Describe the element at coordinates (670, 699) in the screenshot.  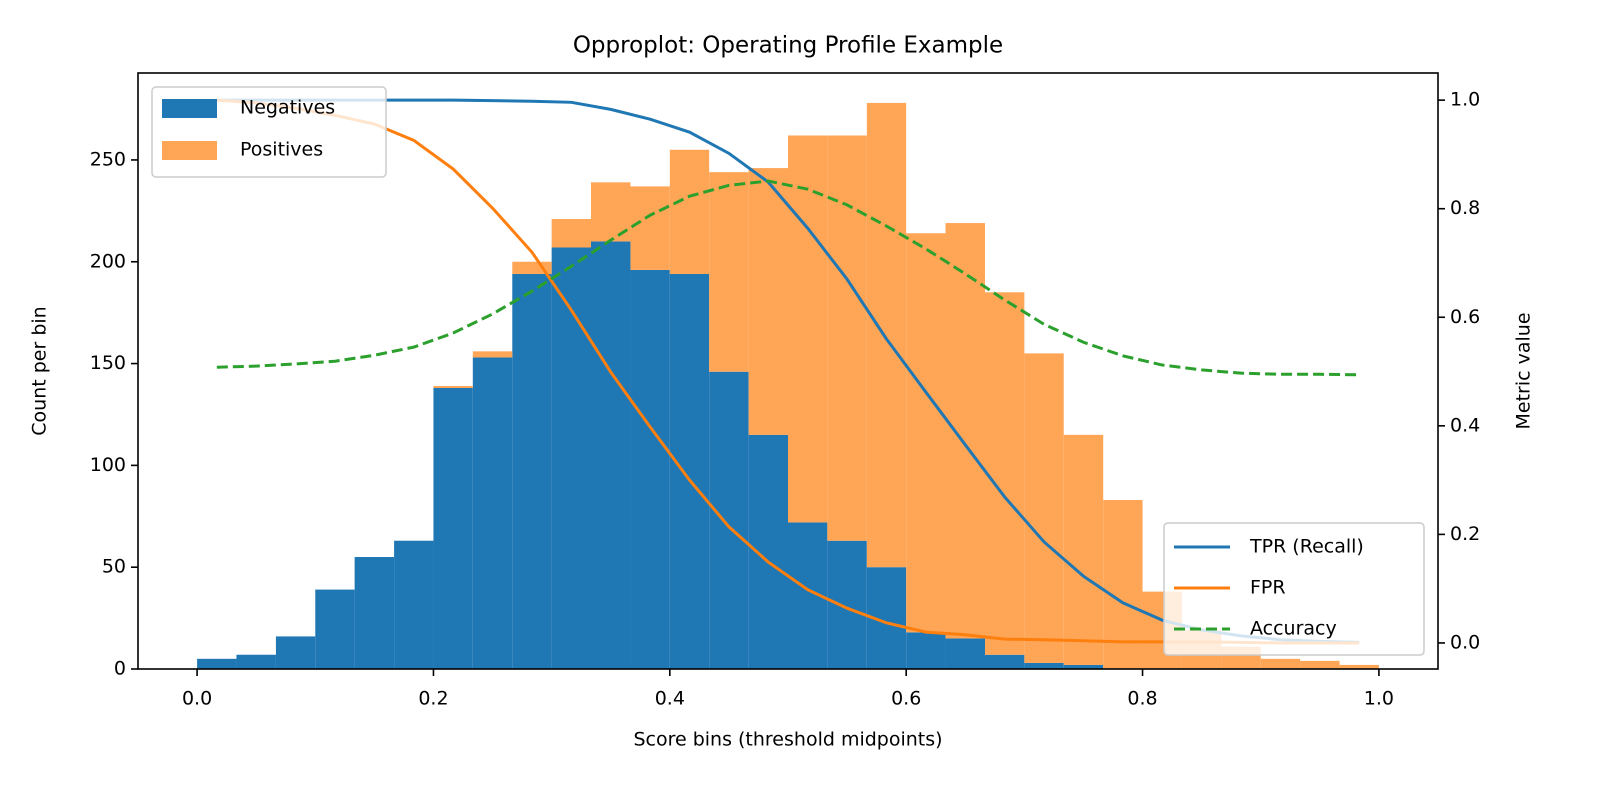
I see `x-tick-label: 0.4` at that location.